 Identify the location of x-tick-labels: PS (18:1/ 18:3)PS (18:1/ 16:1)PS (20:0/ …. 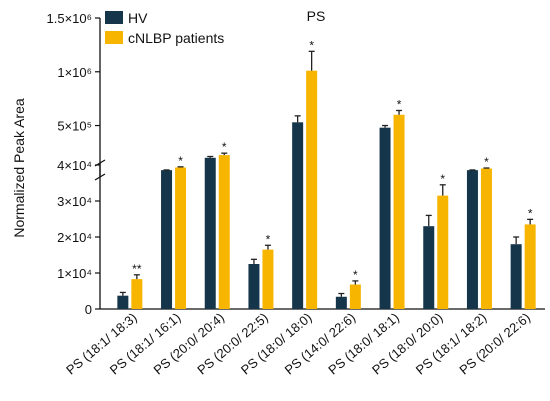
(298, 344).